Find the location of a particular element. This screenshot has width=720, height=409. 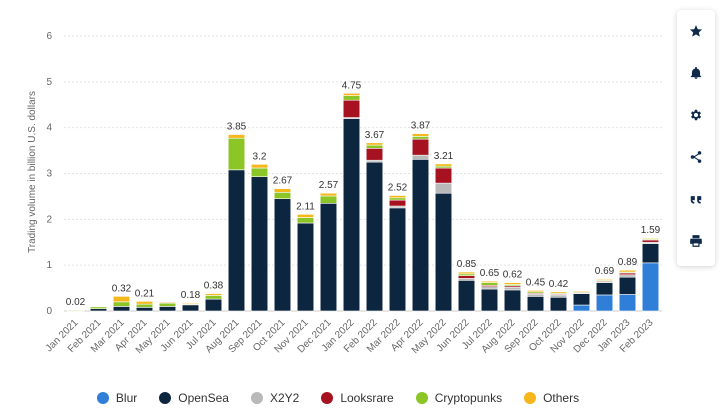

favorite-button is located at coordinates (696, 33).